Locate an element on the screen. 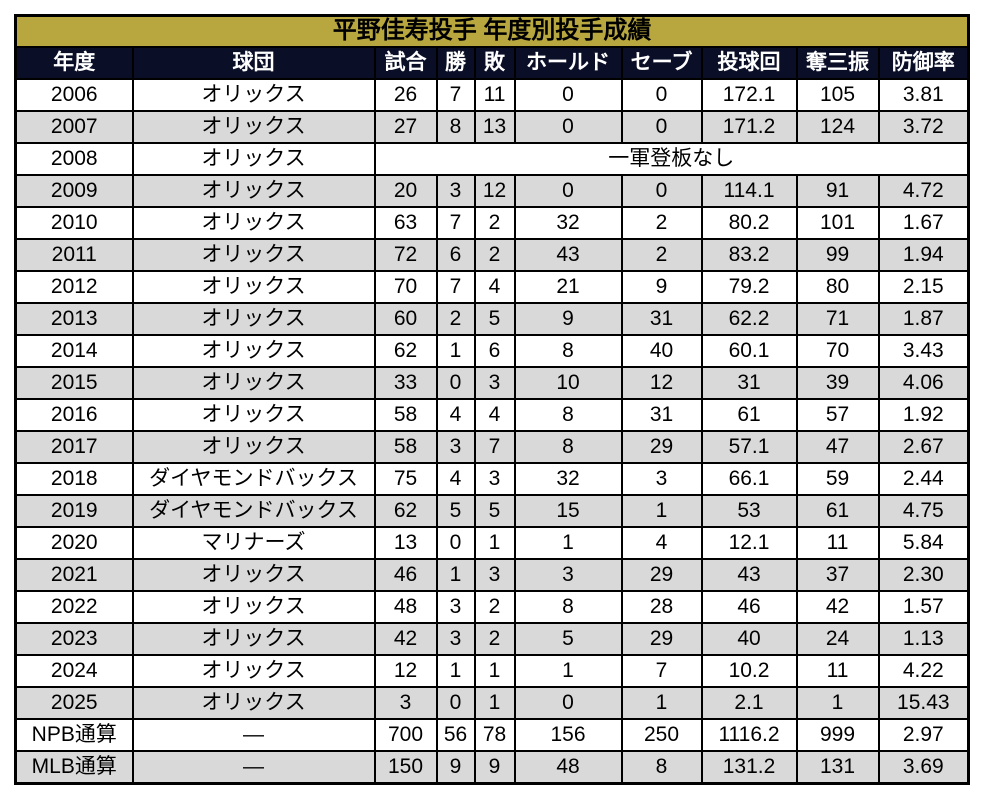 This screenshot has width=983, height=800. year-cell: 2024 is located at coordinates (74, 671).